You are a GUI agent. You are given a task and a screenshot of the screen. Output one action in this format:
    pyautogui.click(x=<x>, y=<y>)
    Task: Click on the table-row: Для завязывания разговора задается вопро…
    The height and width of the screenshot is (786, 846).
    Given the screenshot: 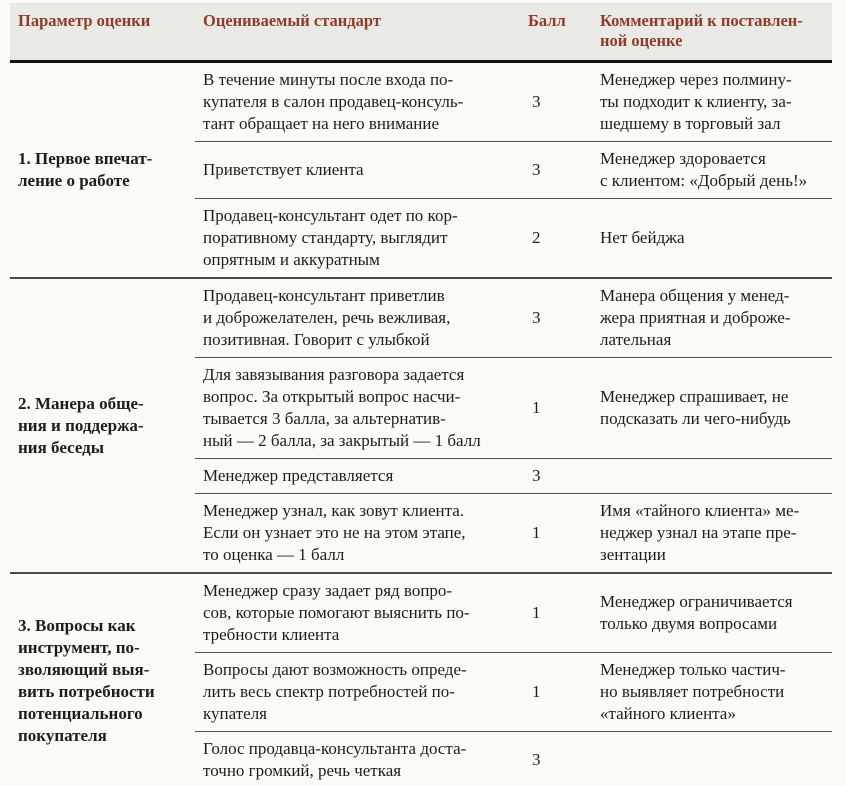 What is the action you would take?
    pyautogui.click(x=421, y=408)
    